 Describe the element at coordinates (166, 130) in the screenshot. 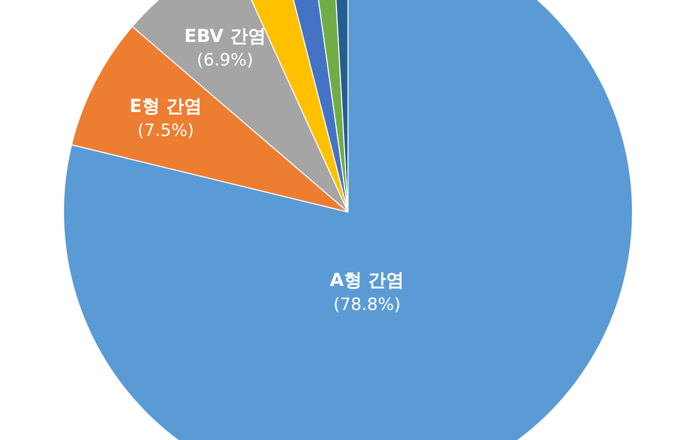

I see `data-label: (7.5%)` at that location.